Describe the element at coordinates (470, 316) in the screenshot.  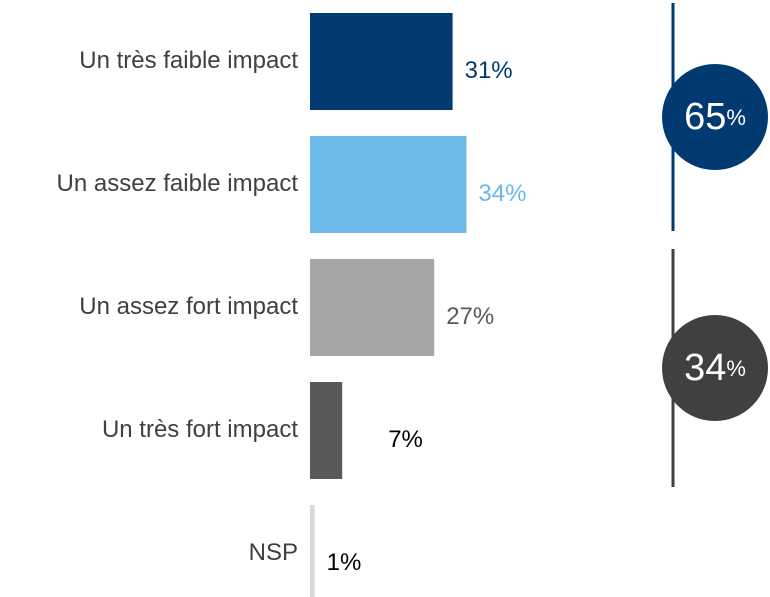
I see `value-label: 27%` at that location.